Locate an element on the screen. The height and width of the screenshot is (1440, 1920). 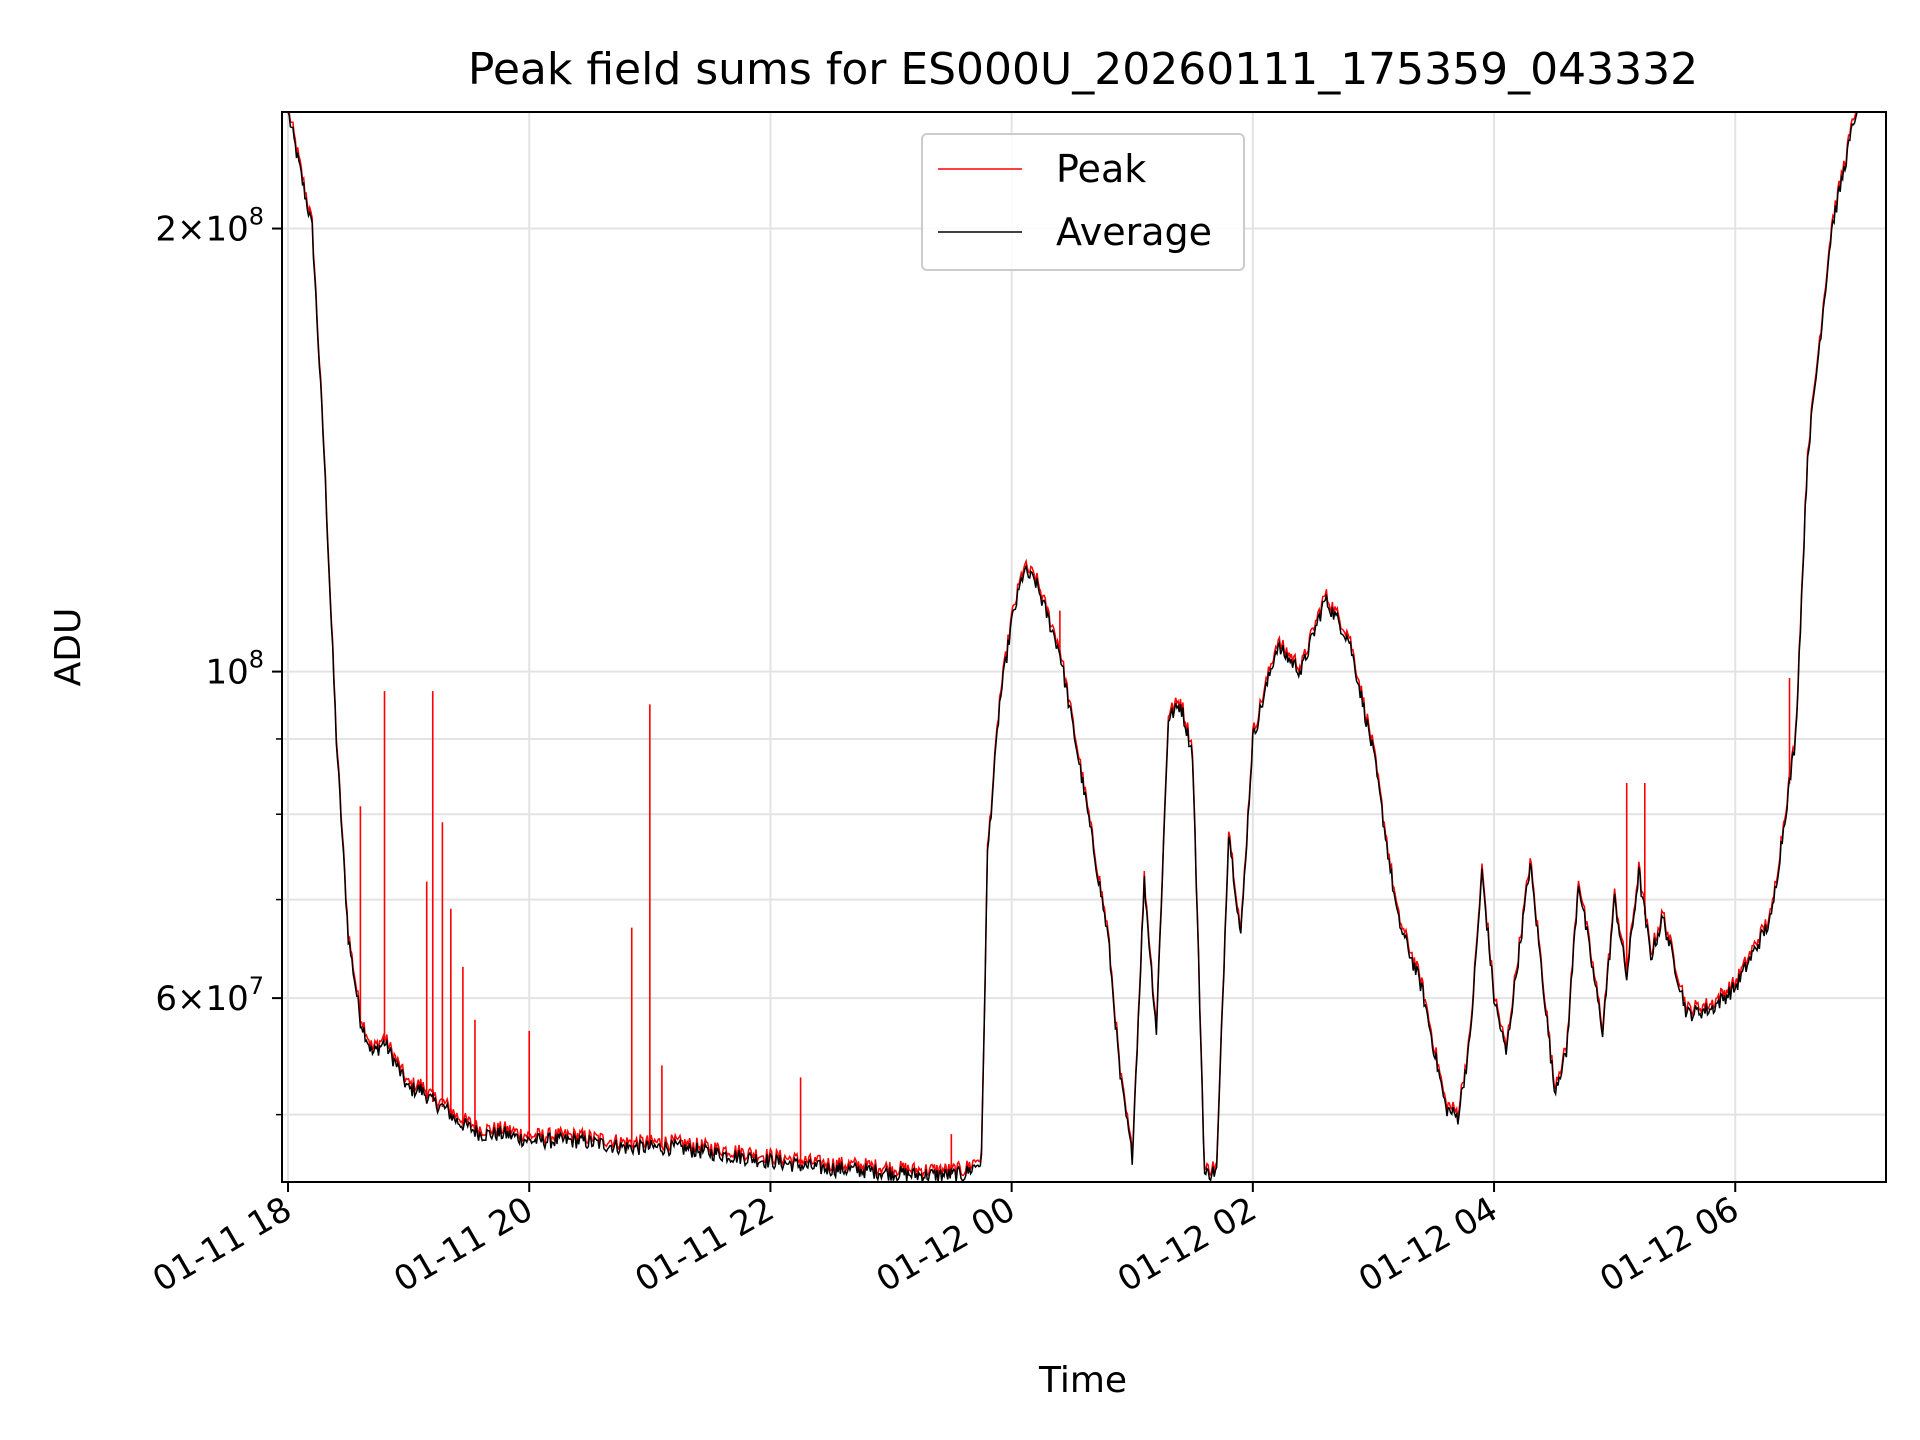
y-axis-ticks: 2×10⁸ 108 6×10⁷ is located at coordinates (218, 659).